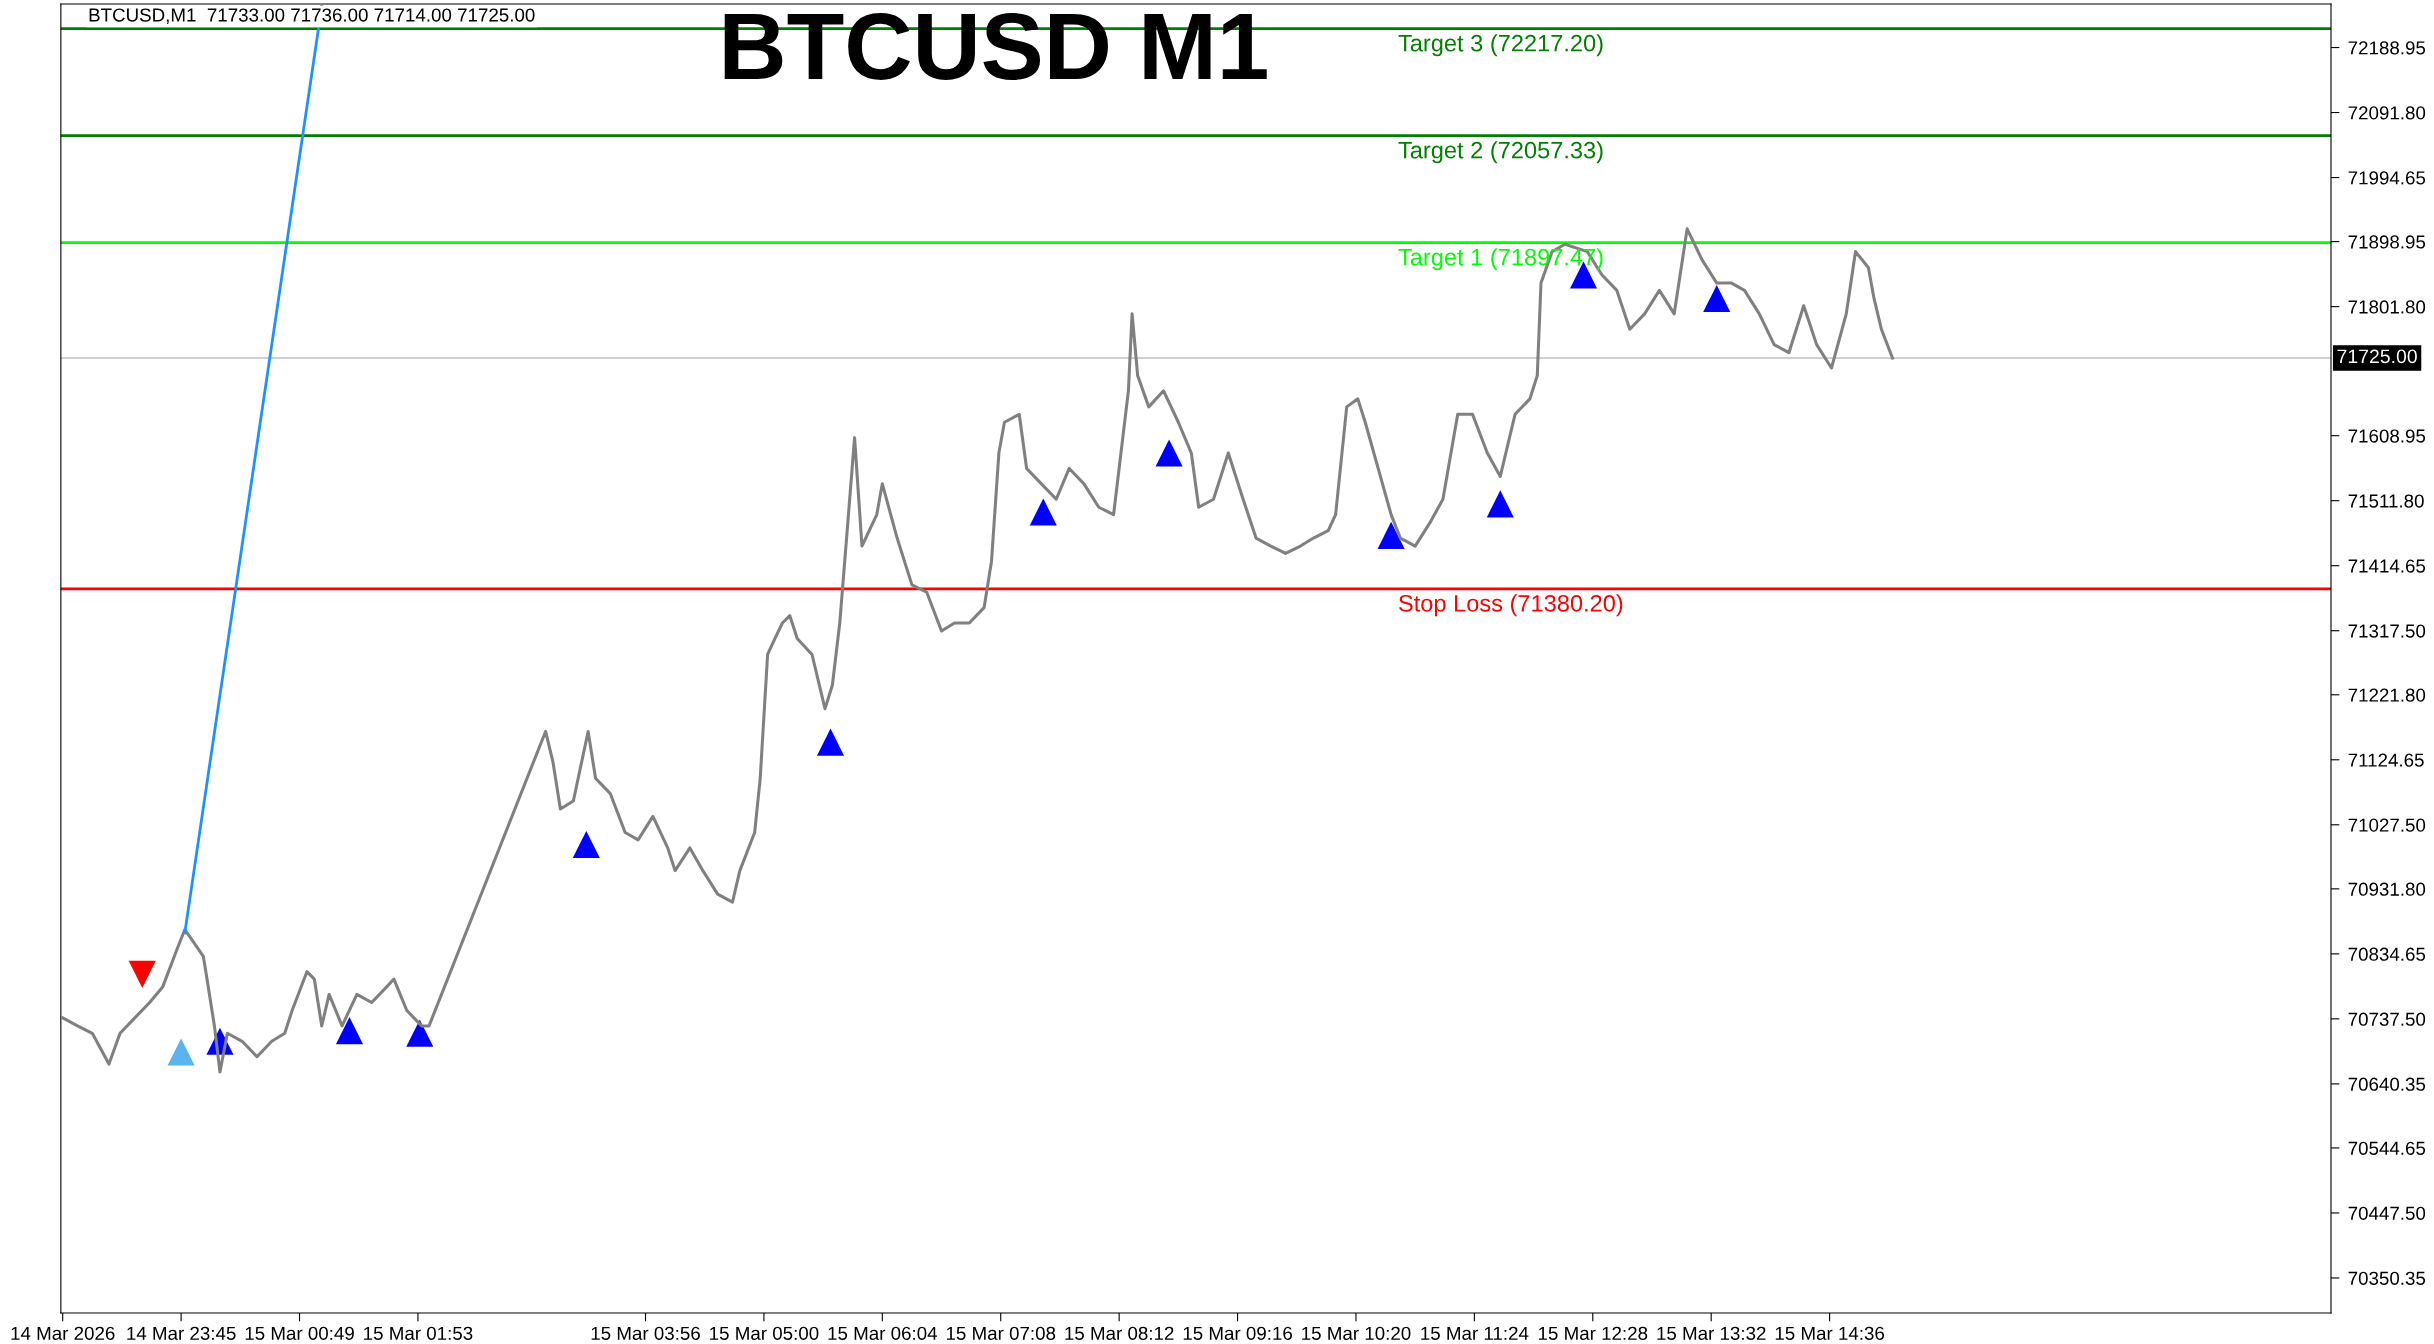 This screenshot has height=1344, width=2434. What do you see at coordinates (1593, 1333) in the screenshot?
I see `x-tick-label: 15 Mar 12:28` at bounding box center [1593, 1333].